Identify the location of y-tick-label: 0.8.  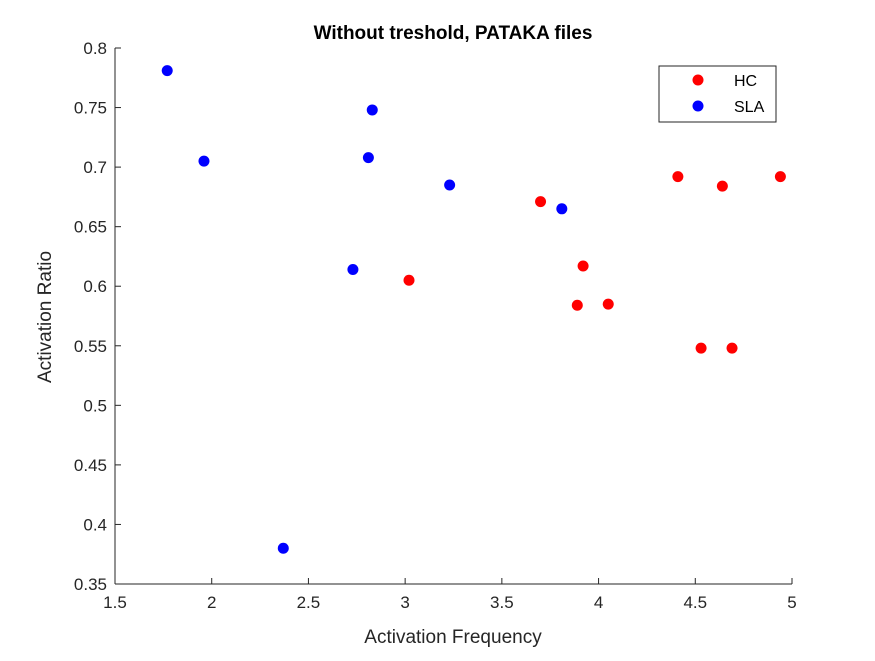
(95, 48).